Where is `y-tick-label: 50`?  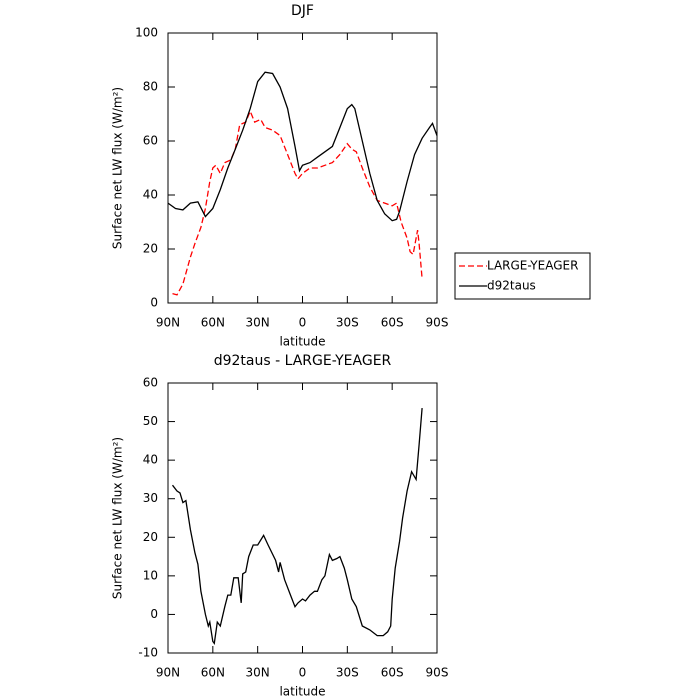 y-tick-label: 50 is located at coordinates (150, 421).